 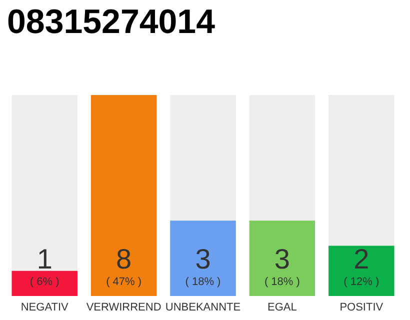 What do you see at coordinates (203, 308) in the screenshot?
I see `x-tick-label: UNBEKANNTE` at bounding box center [203, 308].